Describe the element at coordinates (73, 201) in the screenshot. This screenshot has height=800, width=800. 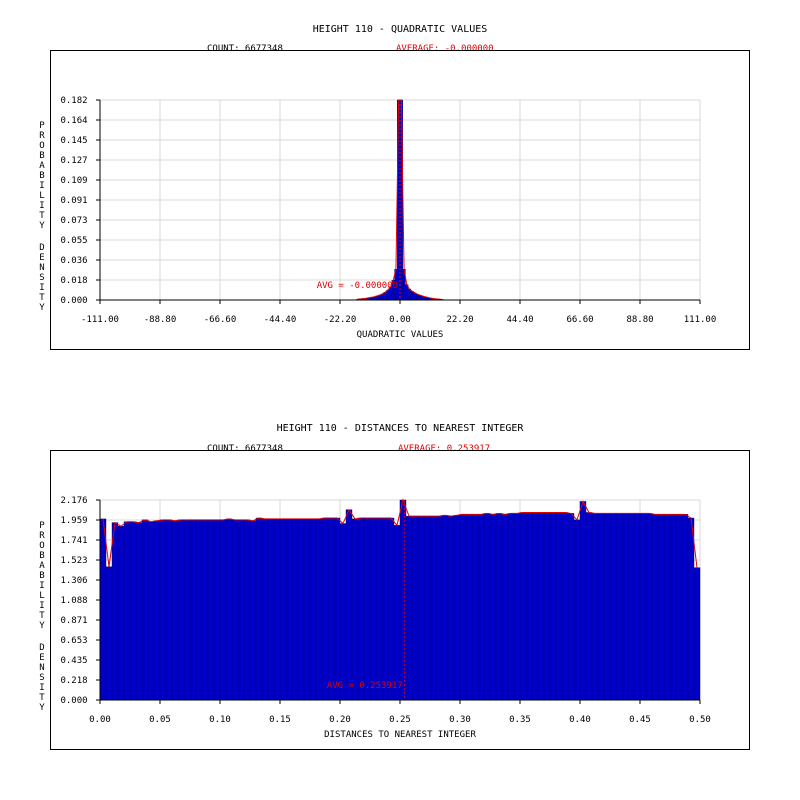
I see `y-tick-label: 0.091` at that location.